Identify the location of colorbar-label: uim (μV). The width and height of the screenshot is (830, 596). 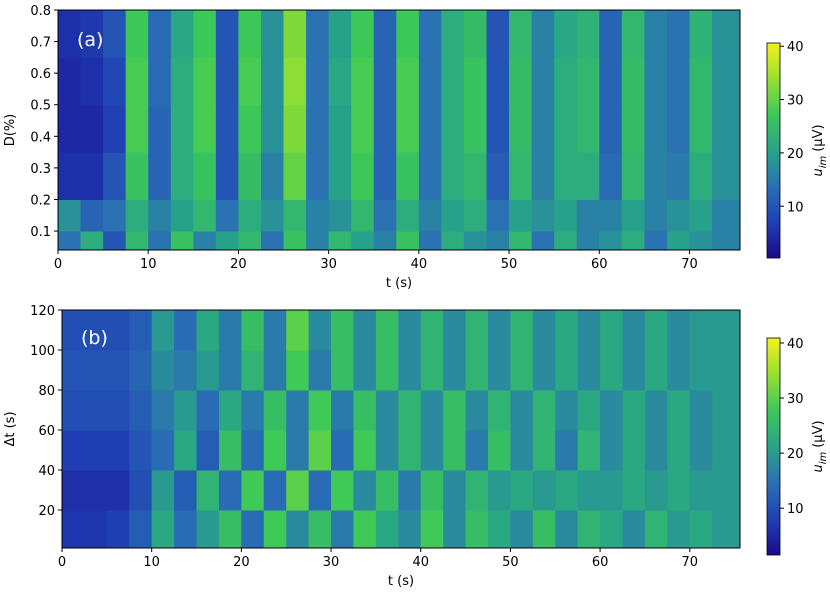
(820, 150).